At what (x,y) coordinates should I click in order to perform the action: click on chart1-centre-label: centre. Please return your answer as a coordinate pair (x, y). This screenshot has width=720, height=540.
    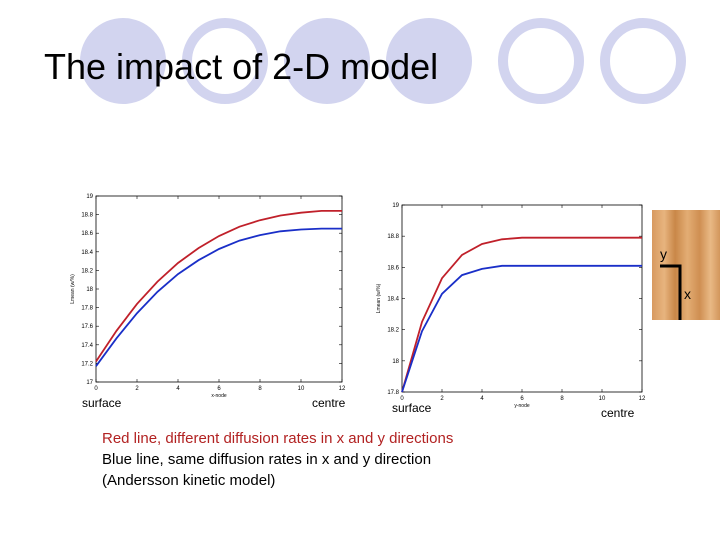
    Looking at the image, I should click on (329, 403).